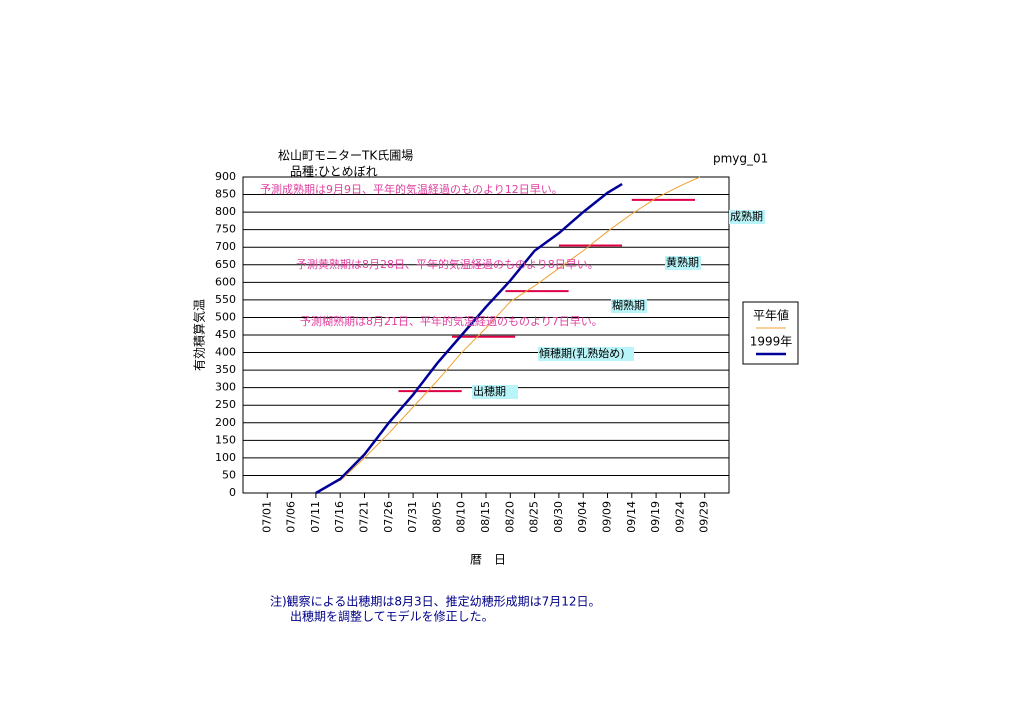 This screenshot has height=724, width=1024. Describe the element at coordinates (225, 211) in the screenshot. I see `y-tick-label: 800` at that location.